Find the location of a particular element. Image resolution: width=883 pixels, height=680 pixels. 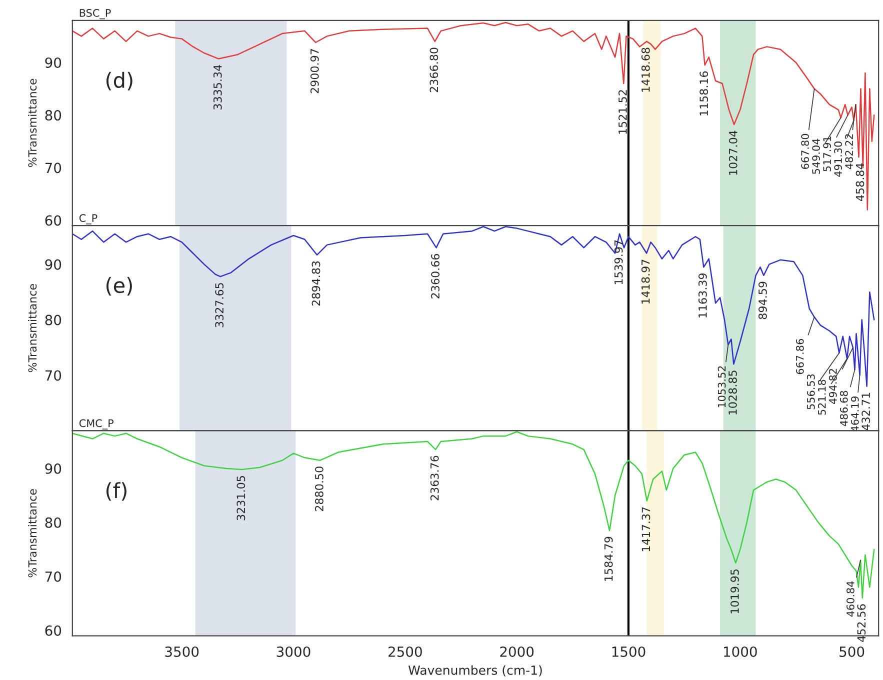

annotation: 1417.37 is located at coordinates (646, 529).